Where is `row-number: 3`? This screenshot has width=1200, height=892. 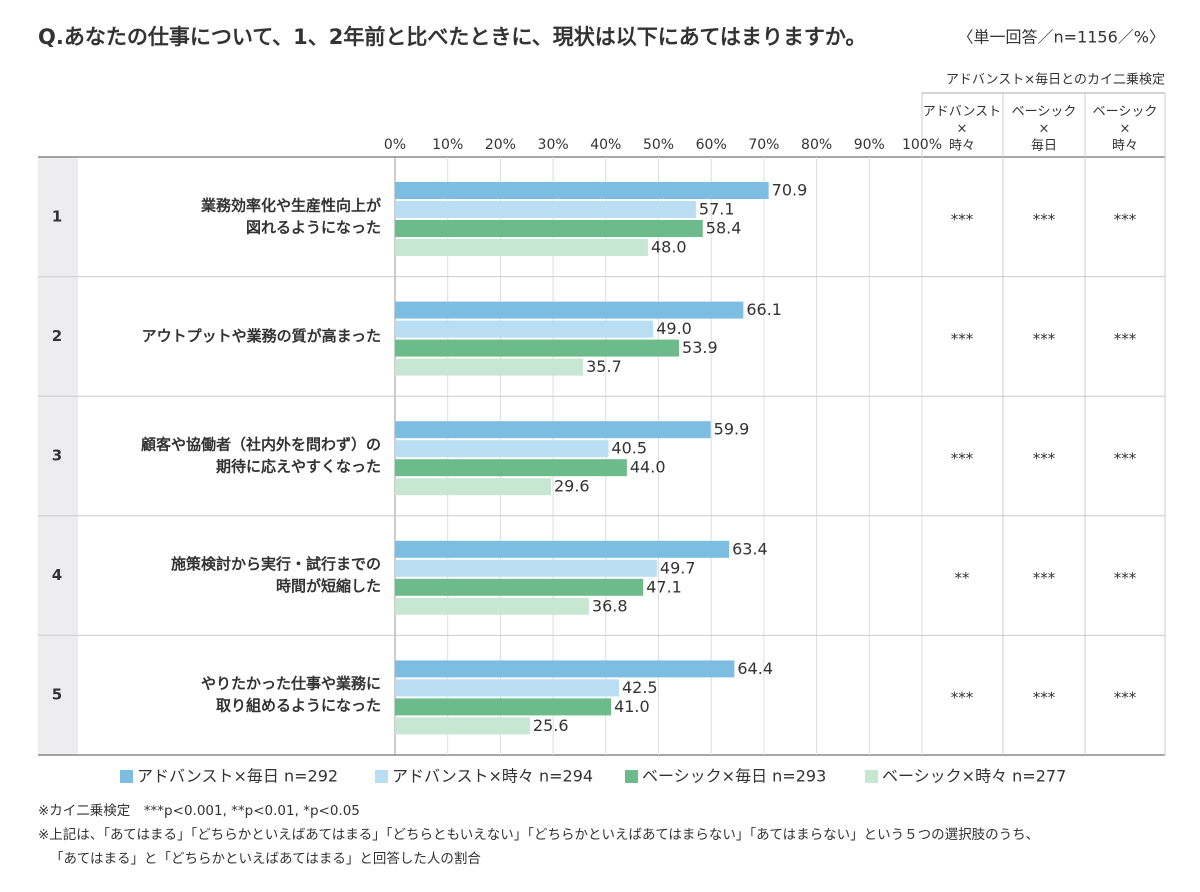 row-number: 3 is located at coordinates (57, 456).